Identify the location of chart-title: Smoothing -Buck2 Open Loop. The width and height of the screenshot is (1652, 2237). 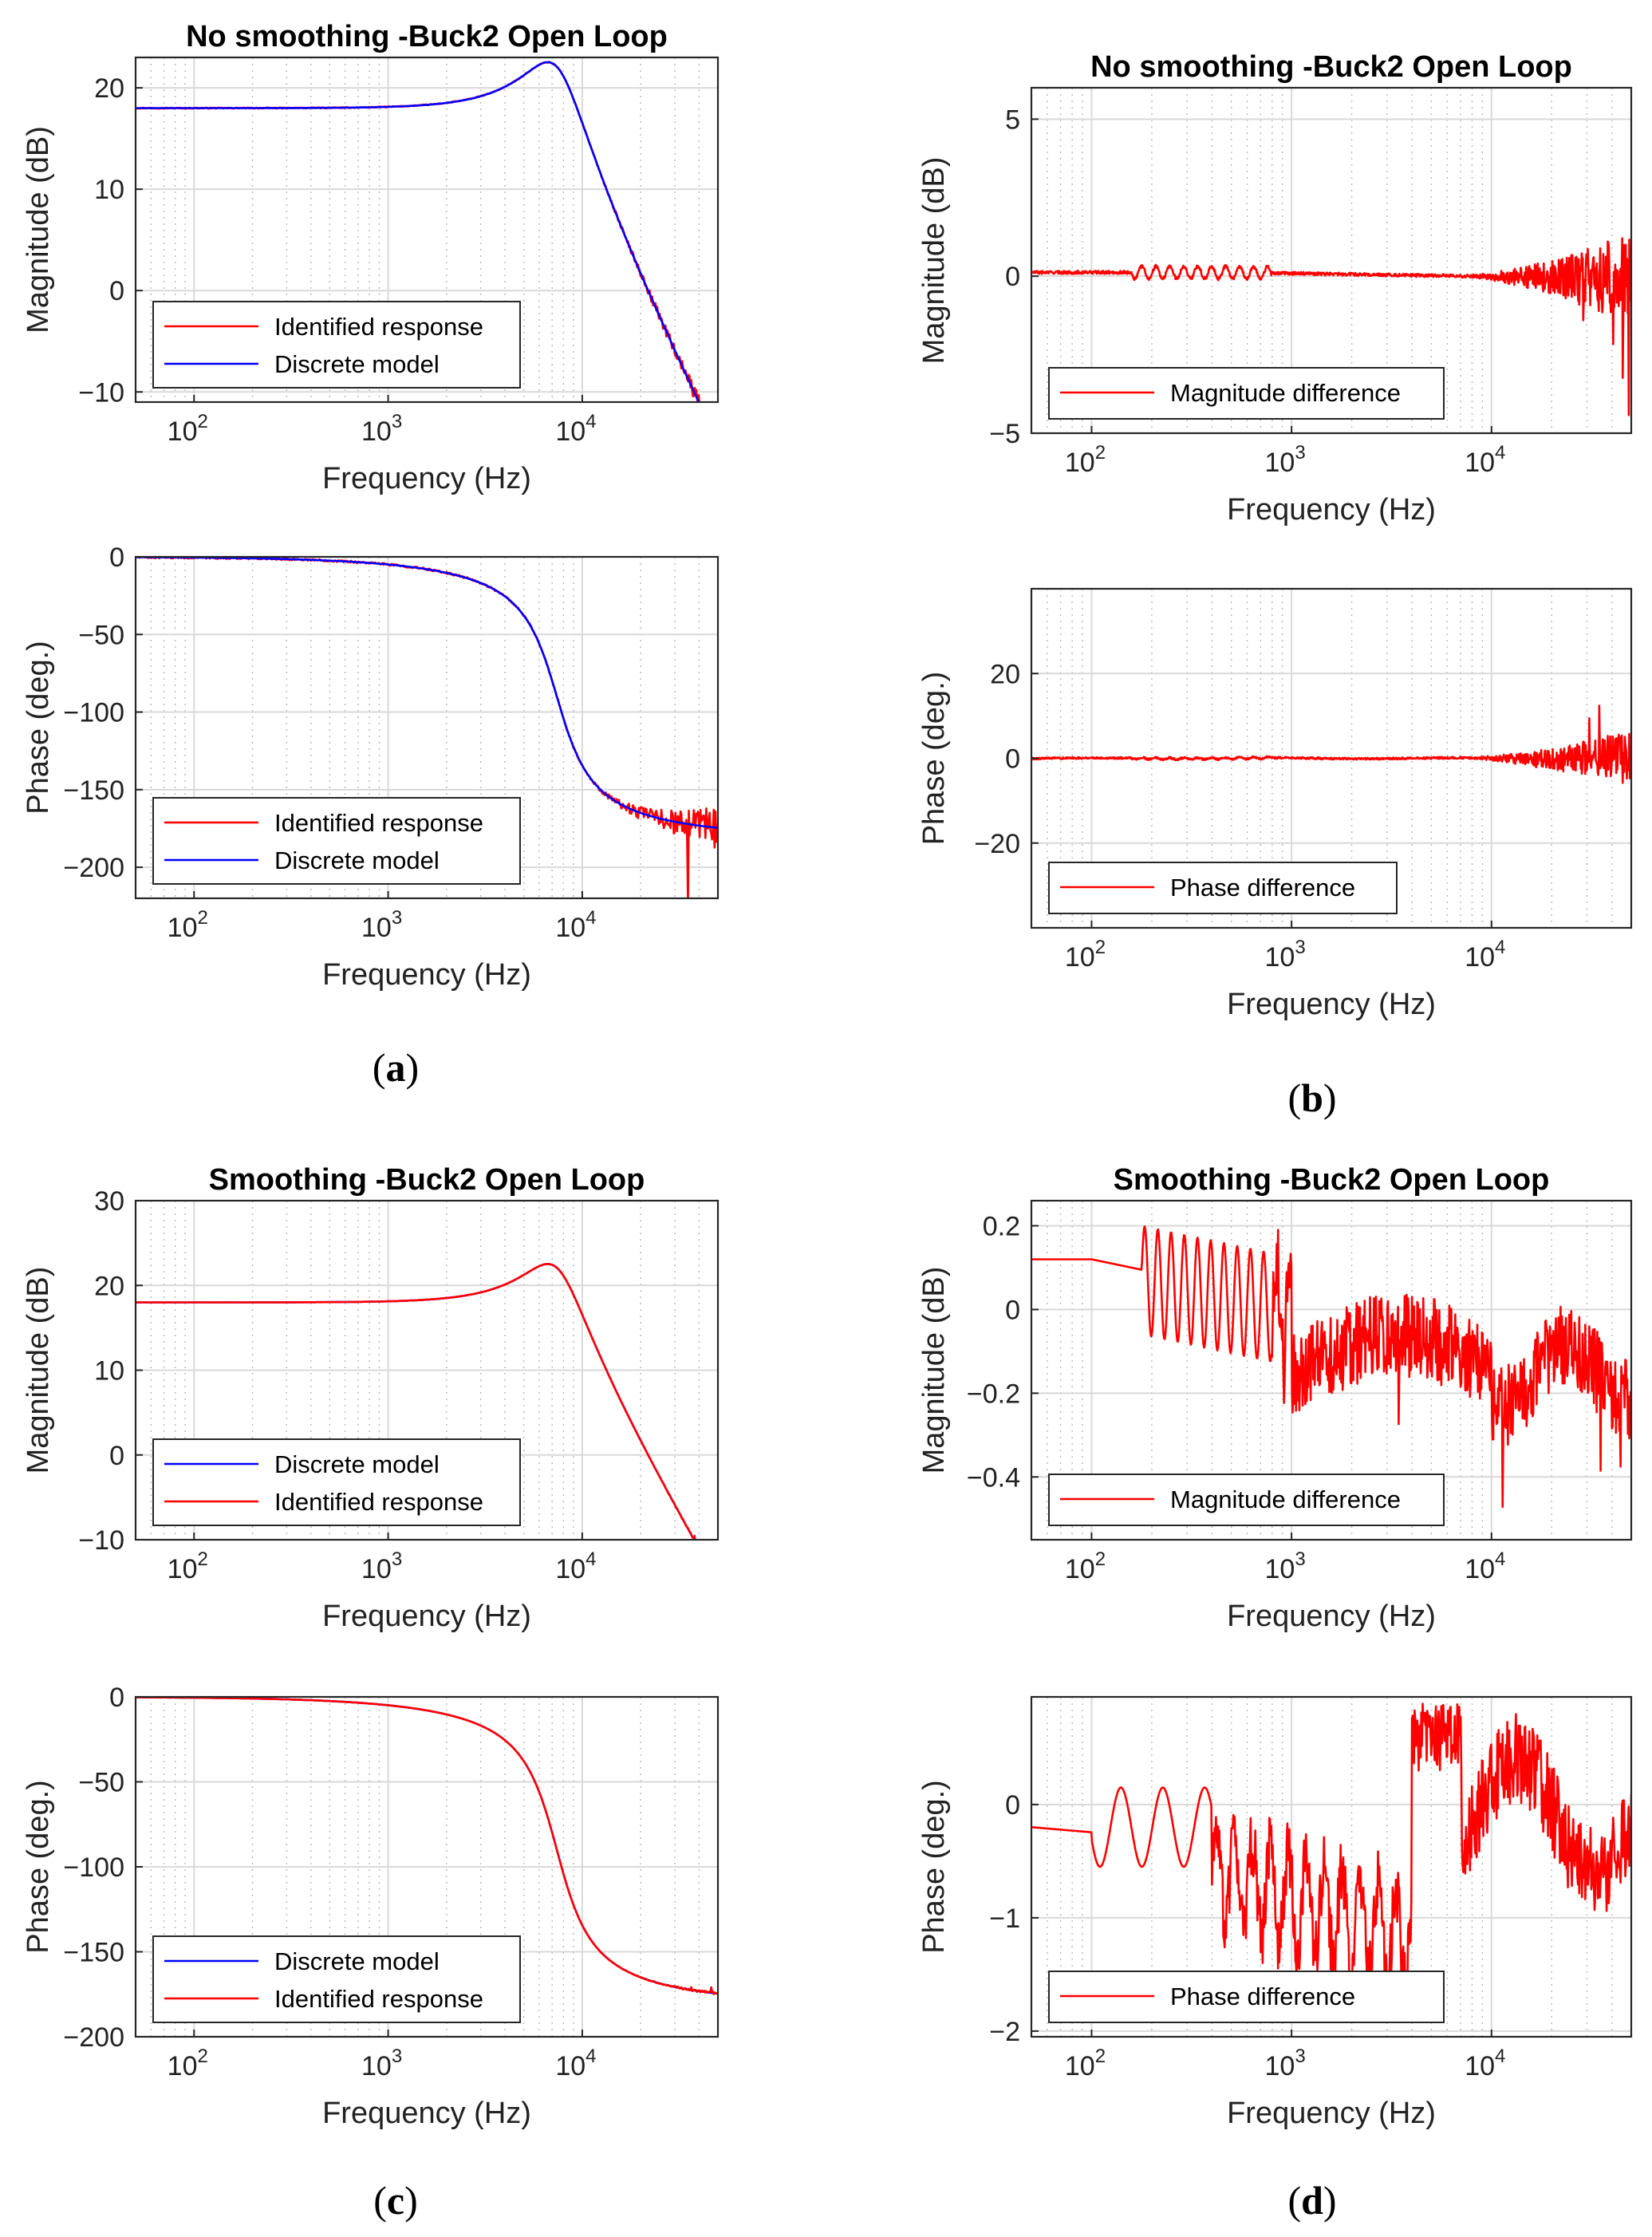
(1332, 1180).